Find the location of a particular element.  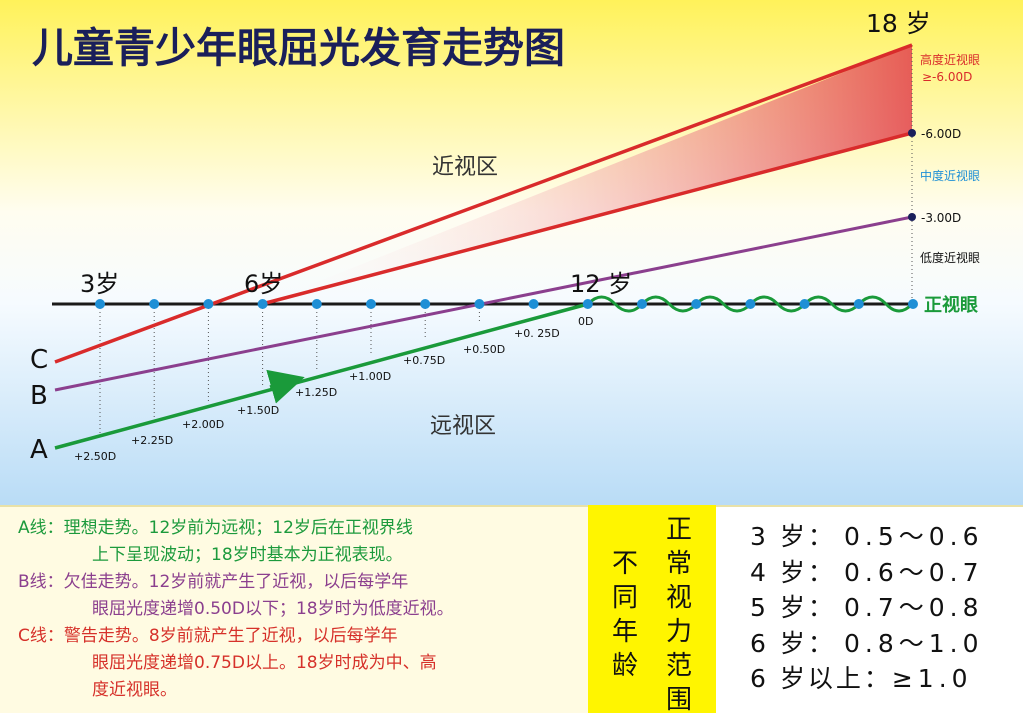

age-6-label: 6岁 is located at coordinates (263, 284).